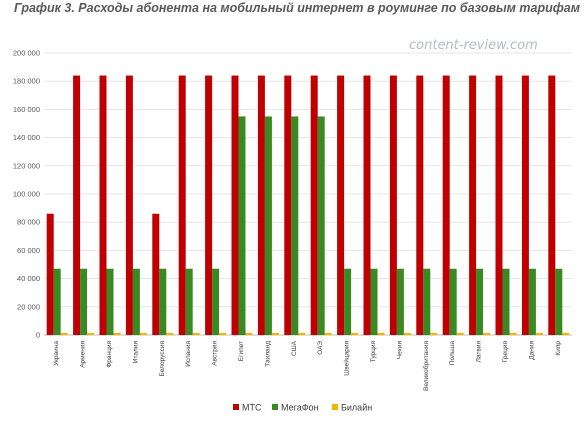  Describe the element at coordinates (558, 348) in the screenshot. I see `x-tick-label: Кипр` at that location.